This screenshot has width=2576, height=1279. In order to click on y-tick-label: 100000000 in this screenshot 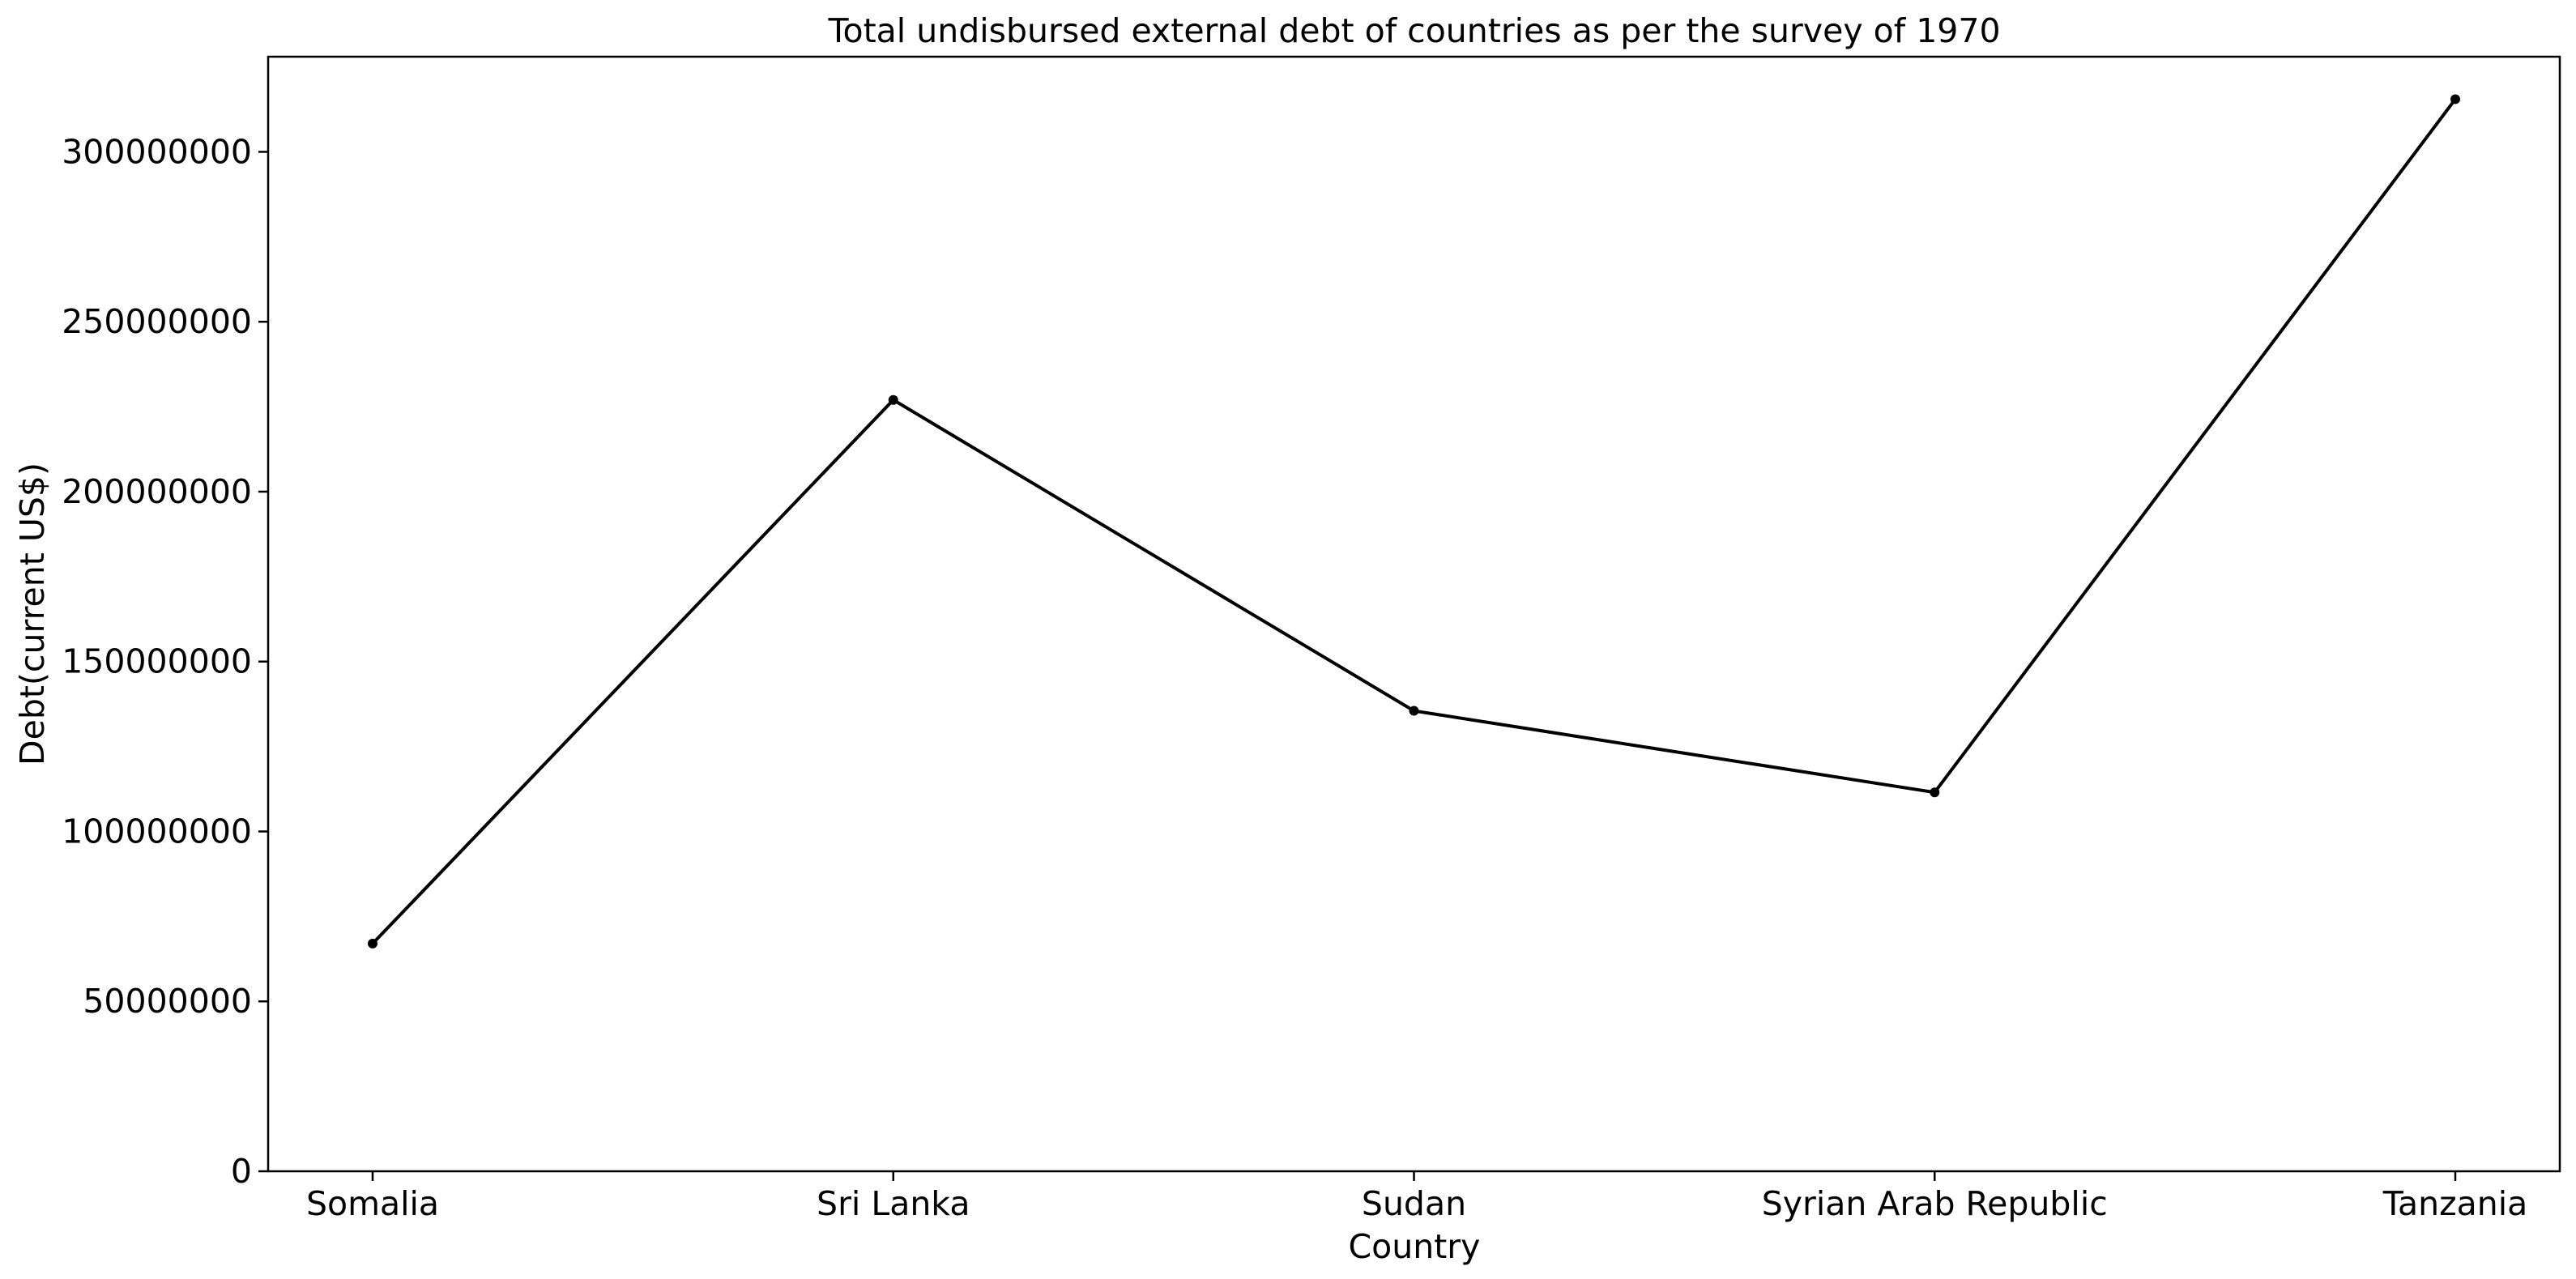, I will do `click(157, 831)`.